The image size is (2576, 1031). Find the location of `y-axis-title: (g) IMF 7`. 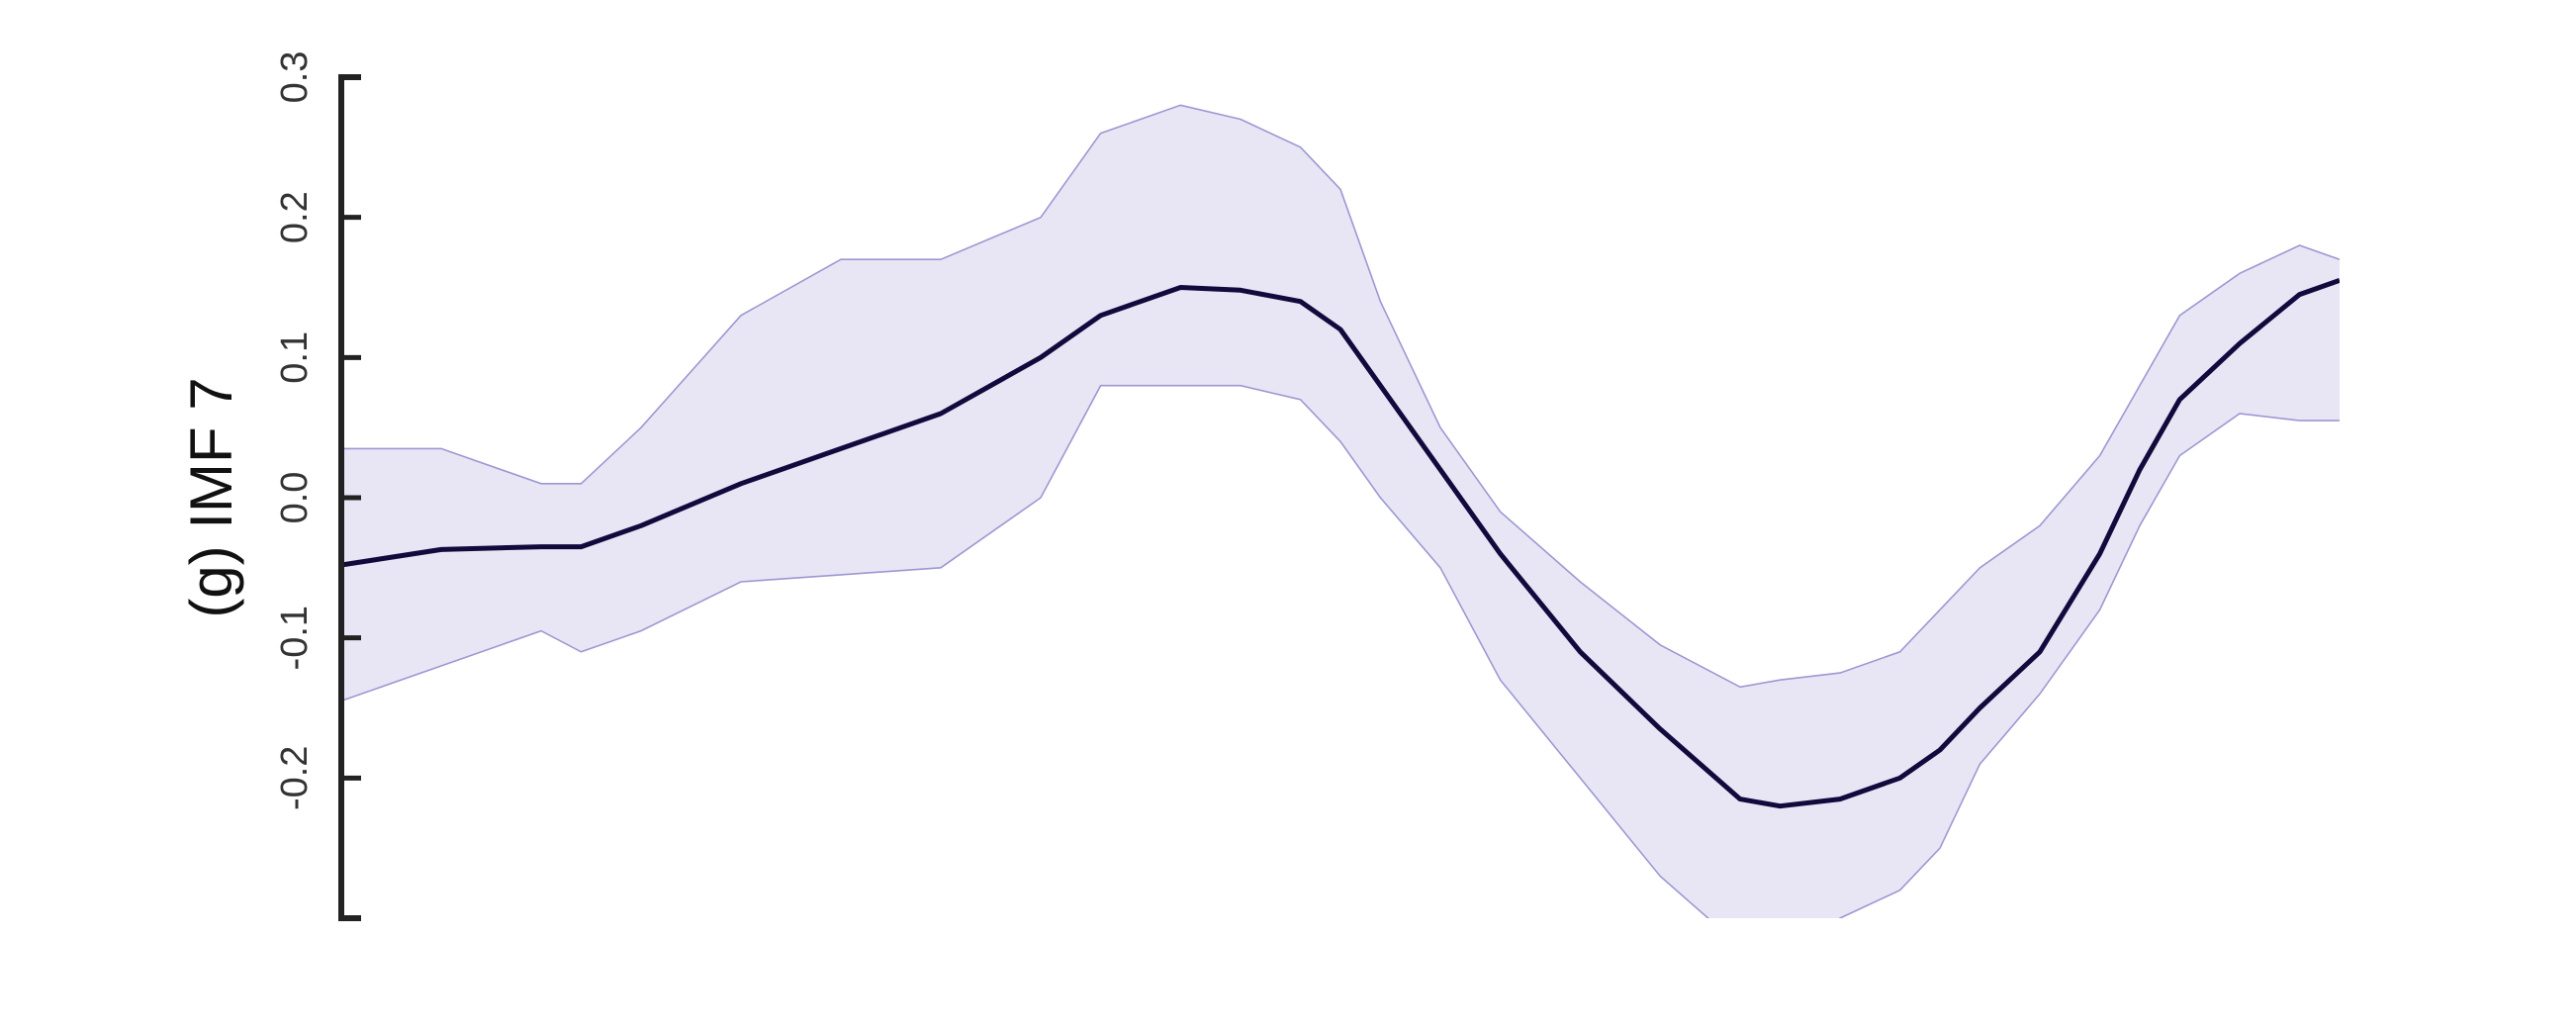

y-axis-title: (g) IMF 7 is located at coordinates (211, 497).